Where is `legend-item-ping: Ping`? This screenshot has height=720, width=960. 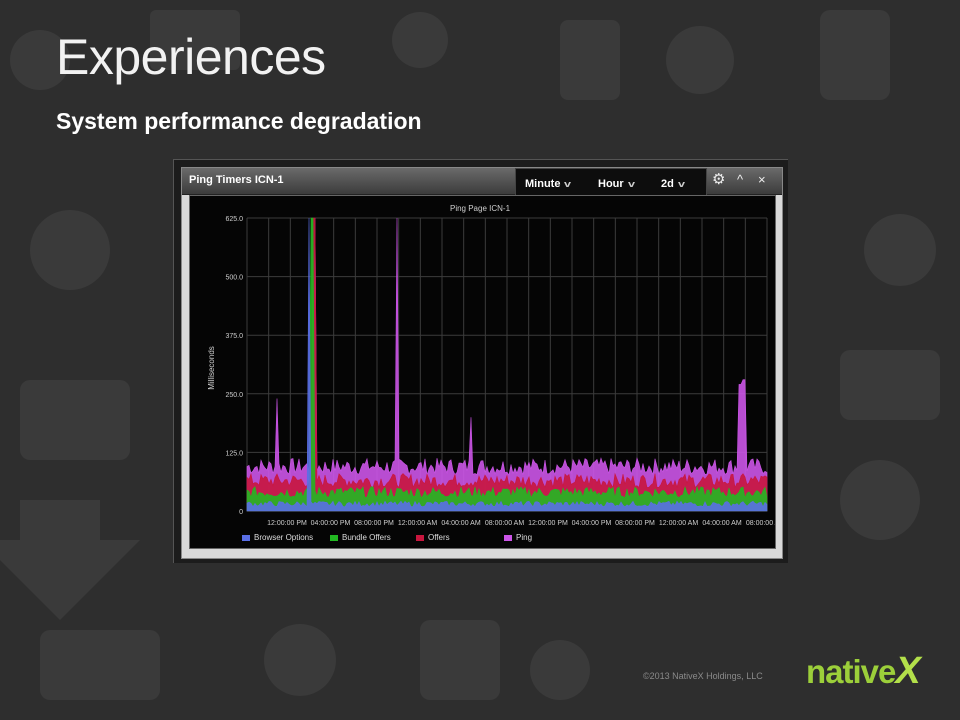 legend-item-ping: Ping is located at coordinates (518, 537).